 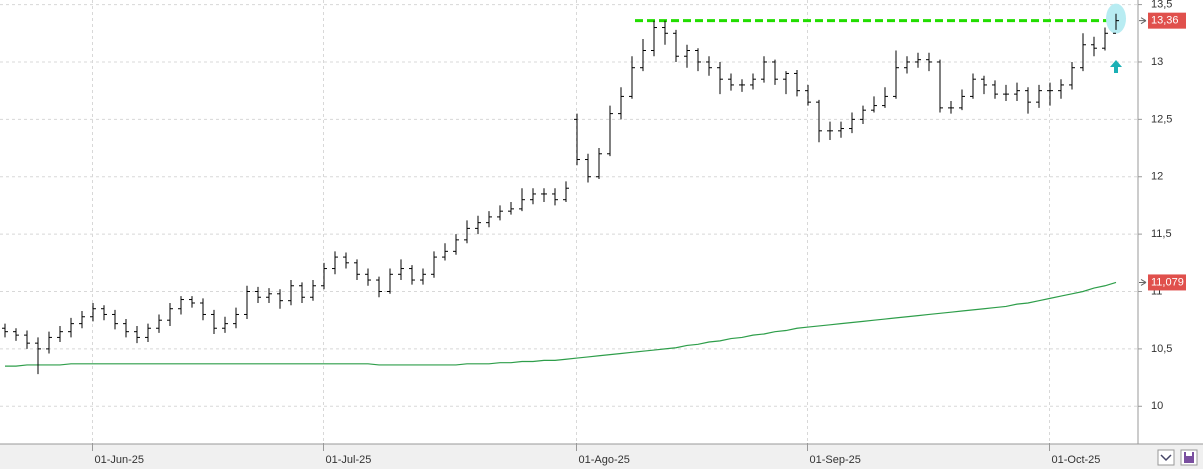 I want to click on x-tick-label: 01-Oct-25, so click(x=1076, y=460).